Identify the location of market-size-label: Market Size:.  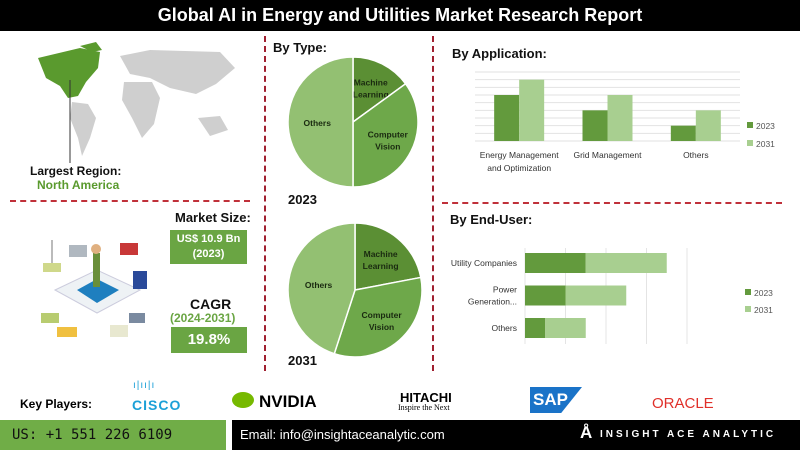
(213, 217).